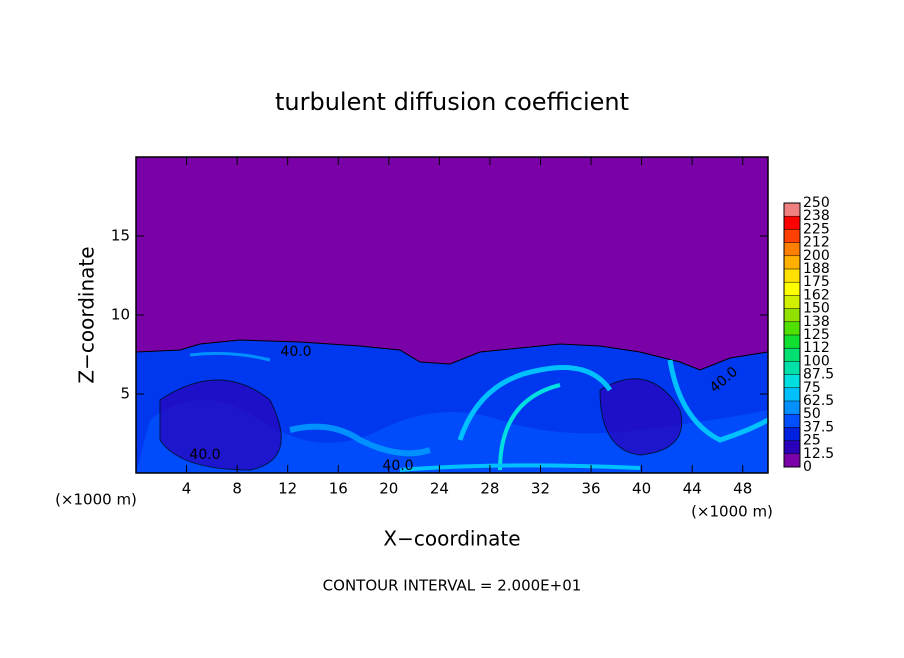 This screenshot has width=904, height=658. I want to click on y-tick-label: 10, so click(120, 315).